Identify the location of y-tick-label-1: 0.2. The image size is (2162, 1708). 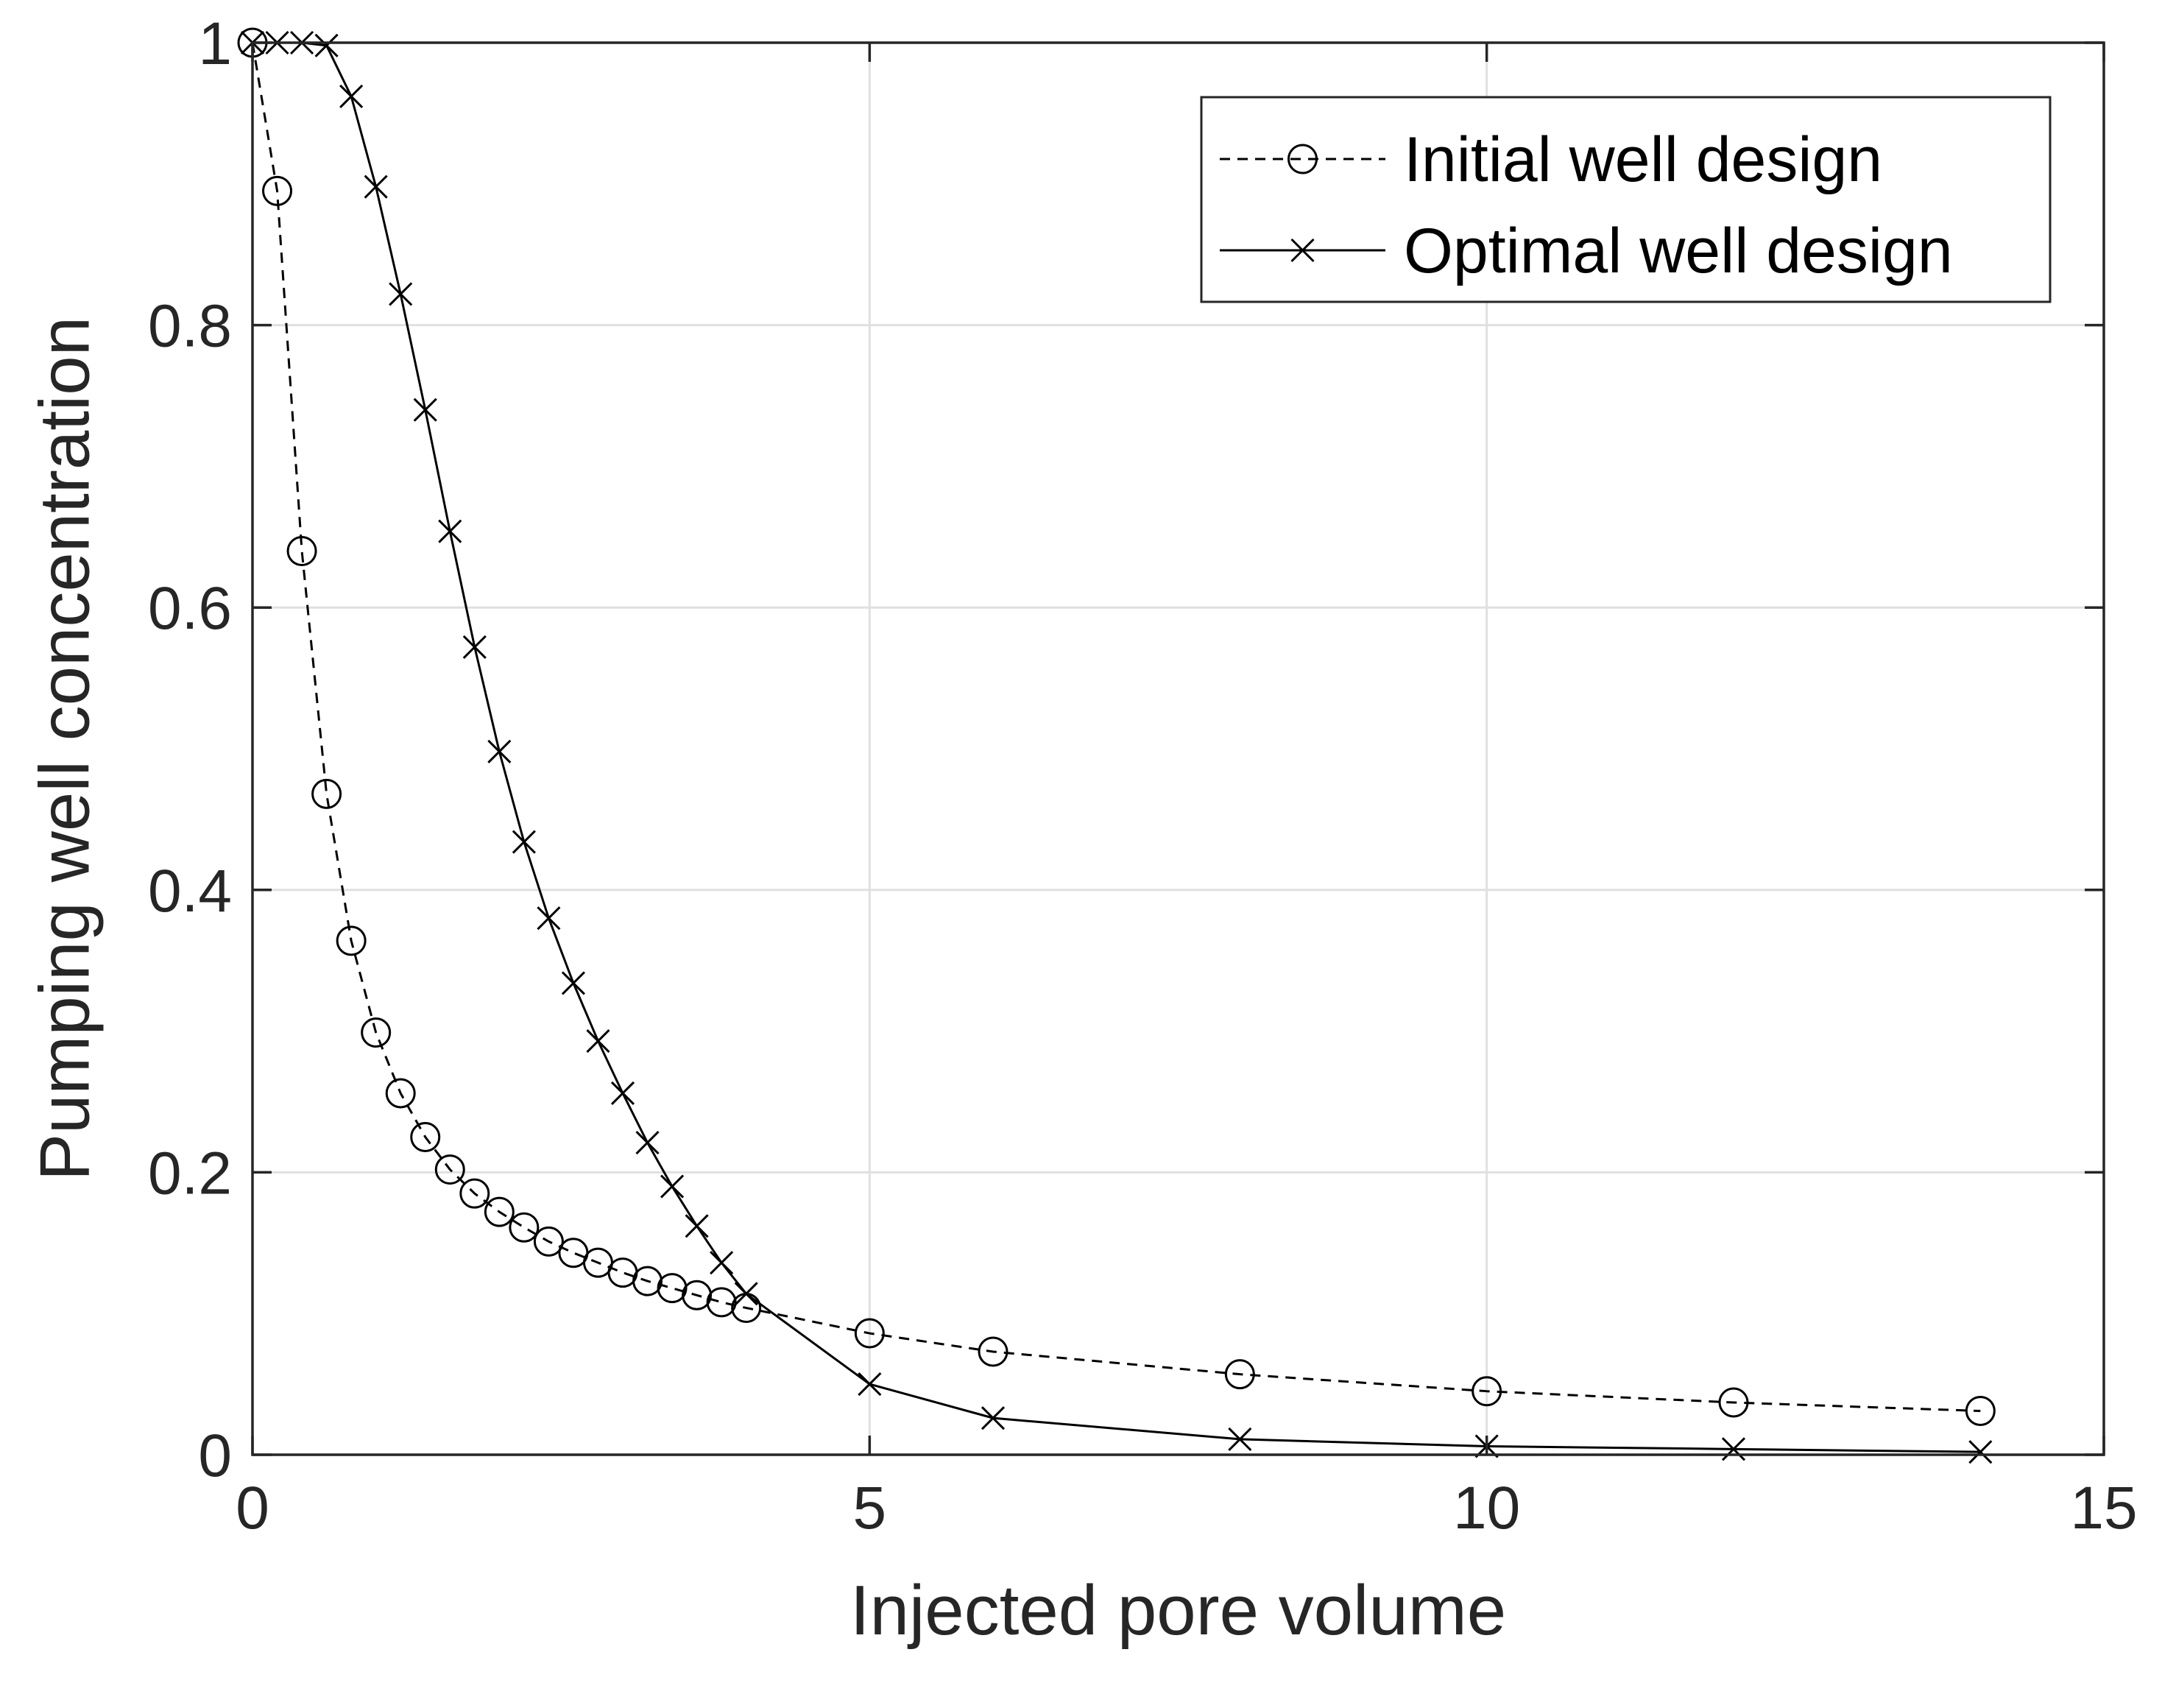
(190, 1173).